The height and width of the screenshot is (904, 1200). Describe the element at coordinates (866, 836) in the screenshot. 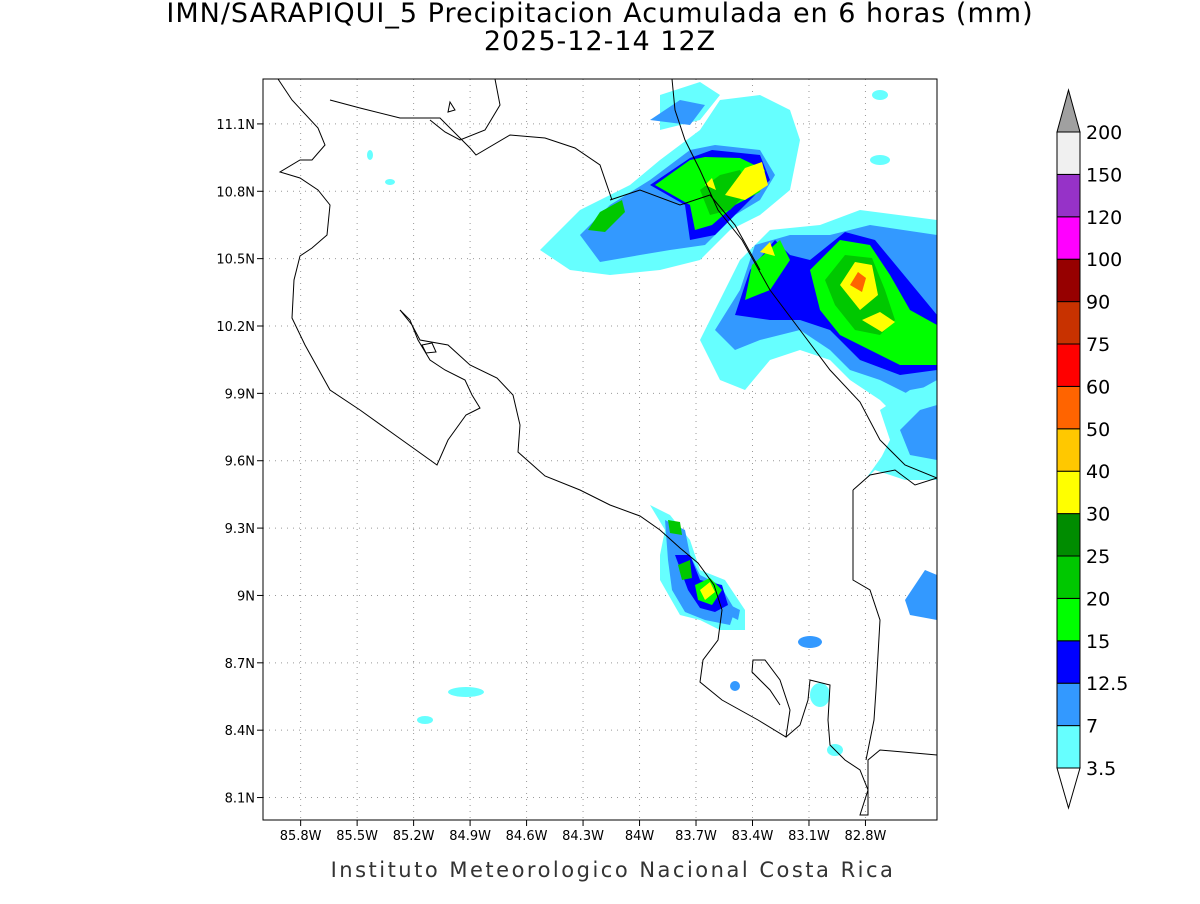

I see `x-tick-label: 82.8W` at that location.